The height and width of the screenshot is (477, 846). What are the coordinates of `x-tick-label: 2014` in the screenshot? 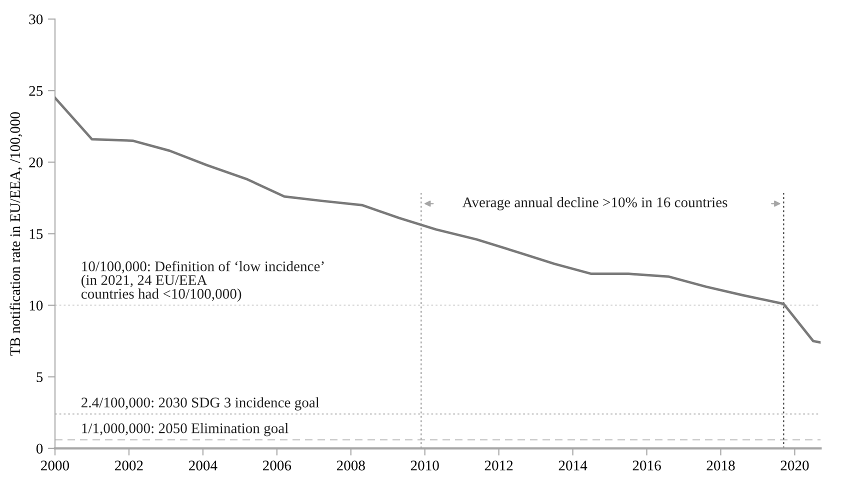 It's located at (573, 465).